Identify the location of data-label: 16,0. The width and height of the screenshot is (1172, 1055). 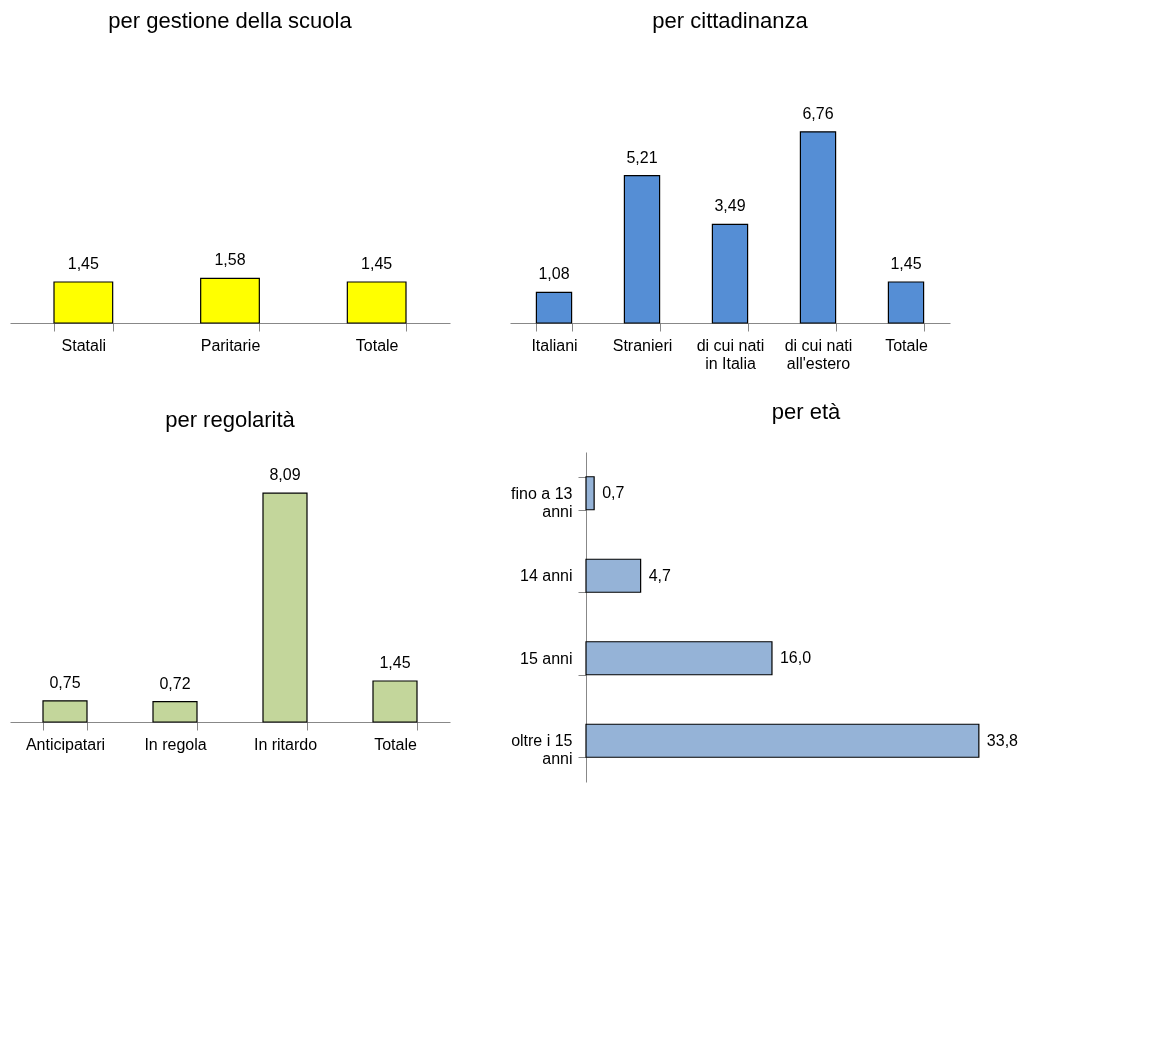
(795, 658).